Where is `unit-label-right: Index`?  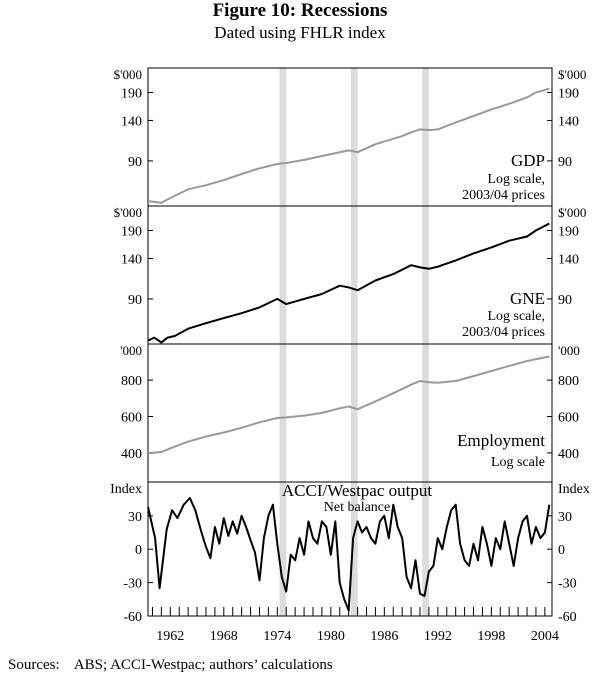 unit-label-right: Index is located at coordinates (574, 489).